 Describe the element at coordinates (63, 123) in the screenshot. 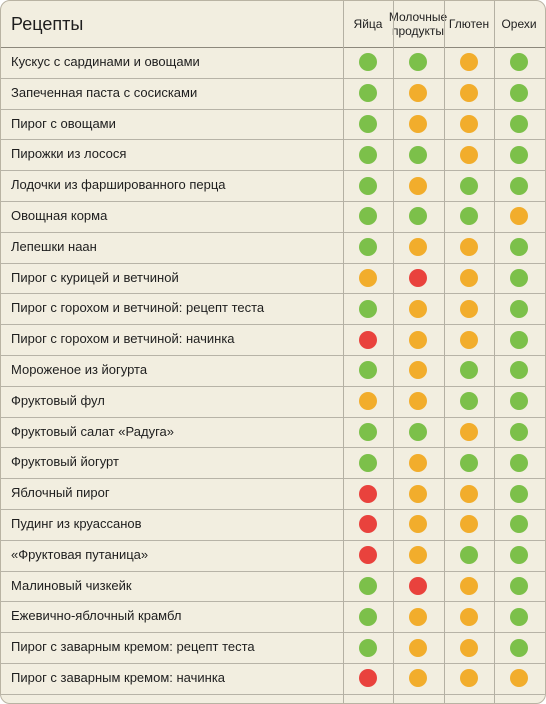

I see `recipe-name: Пирог с овощами` at that location.